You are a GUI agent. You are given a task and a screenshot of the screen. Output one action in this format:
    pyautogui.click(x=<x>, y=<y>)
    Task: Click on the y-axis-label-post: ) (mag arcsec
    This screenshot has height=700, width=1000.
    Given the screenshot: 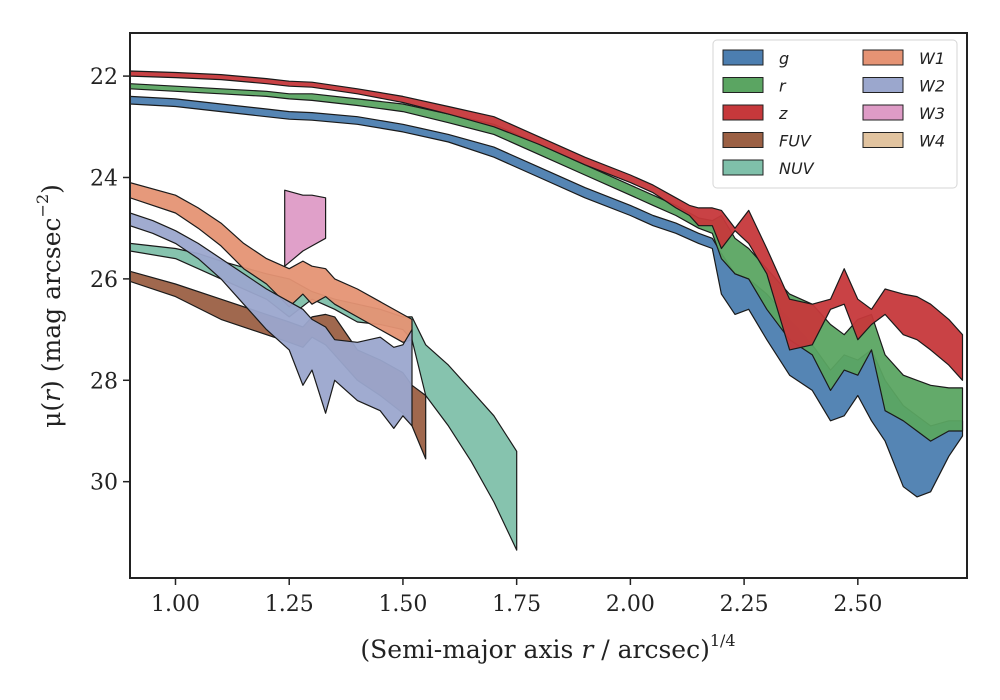 What is the action you would take?
    pyautogui.click(x=51, y=303)
    